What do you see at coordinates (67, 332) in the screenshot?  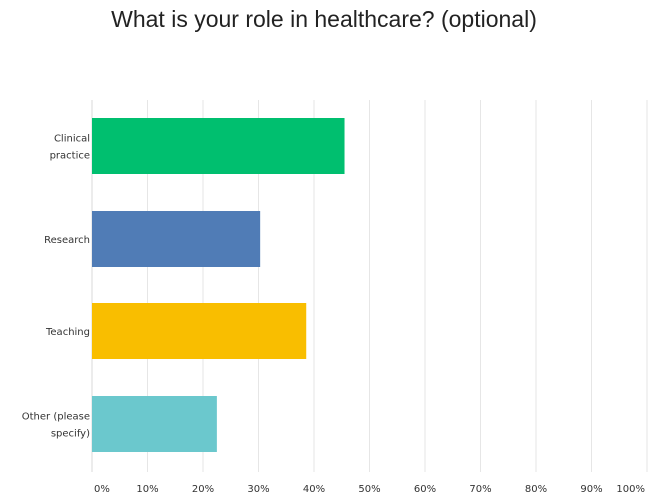 I see `category-label: Teaching` at bounding box center [67, 332].